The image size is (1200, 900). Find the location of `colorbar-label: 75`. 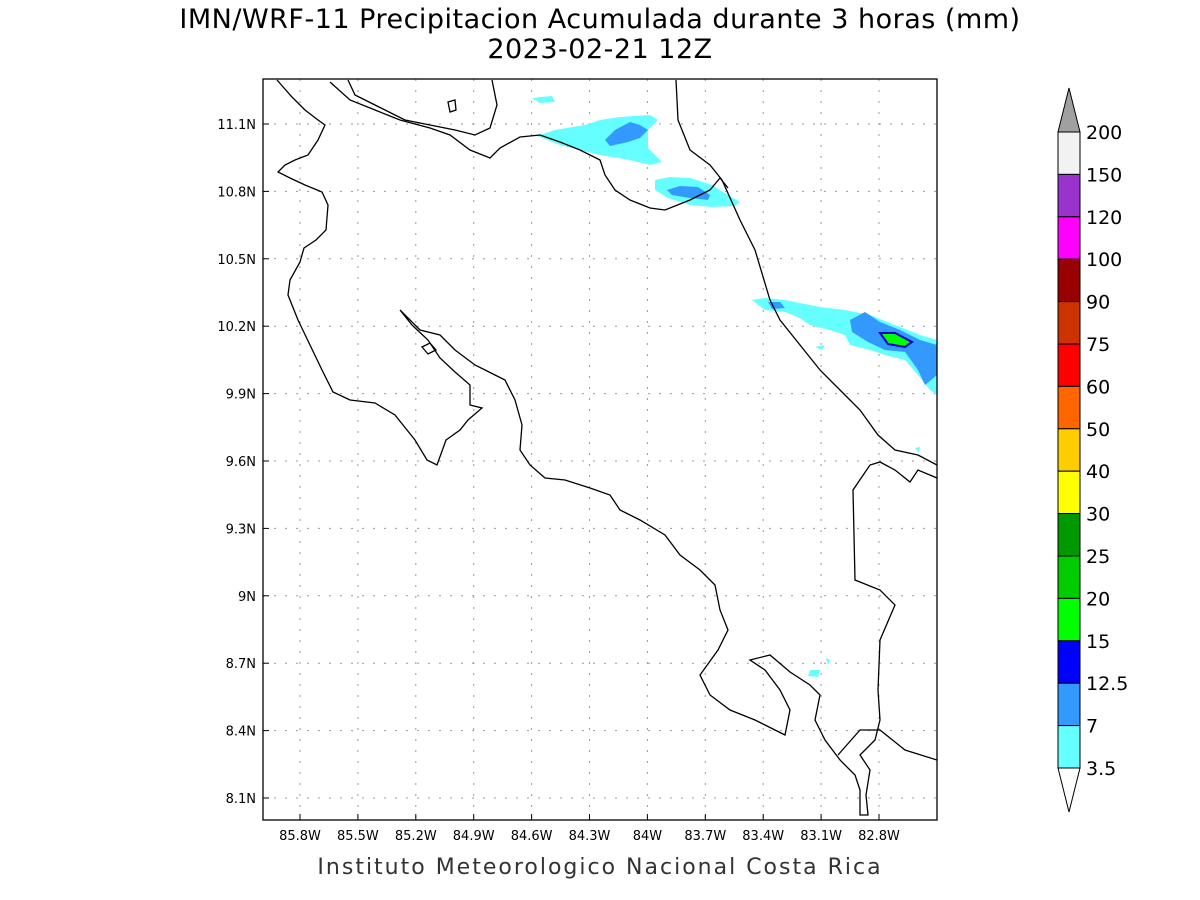

colorbar-label: 75 is located at coordinates (1098, 345).